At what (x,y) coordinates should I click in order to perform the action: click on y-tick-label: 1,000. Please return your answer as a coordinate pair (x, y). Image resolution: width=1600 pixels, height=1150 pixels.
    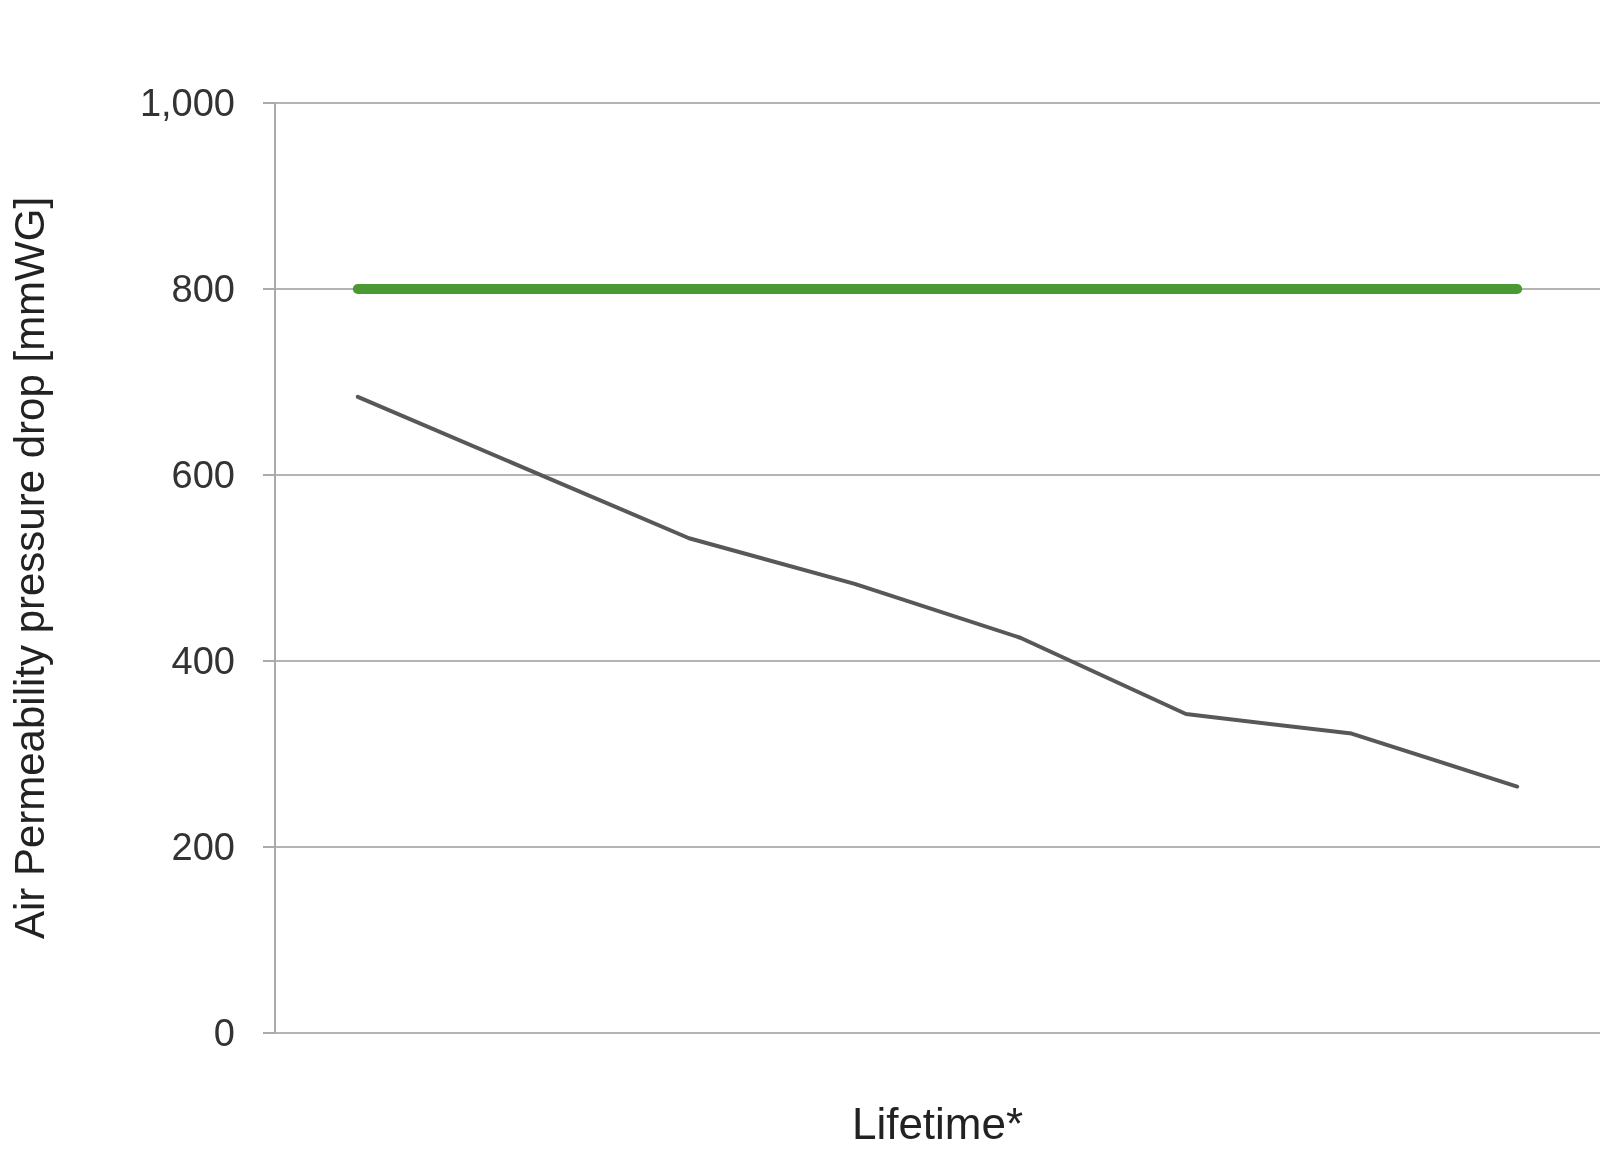
    Looking at the image, I should click on (187, 103).